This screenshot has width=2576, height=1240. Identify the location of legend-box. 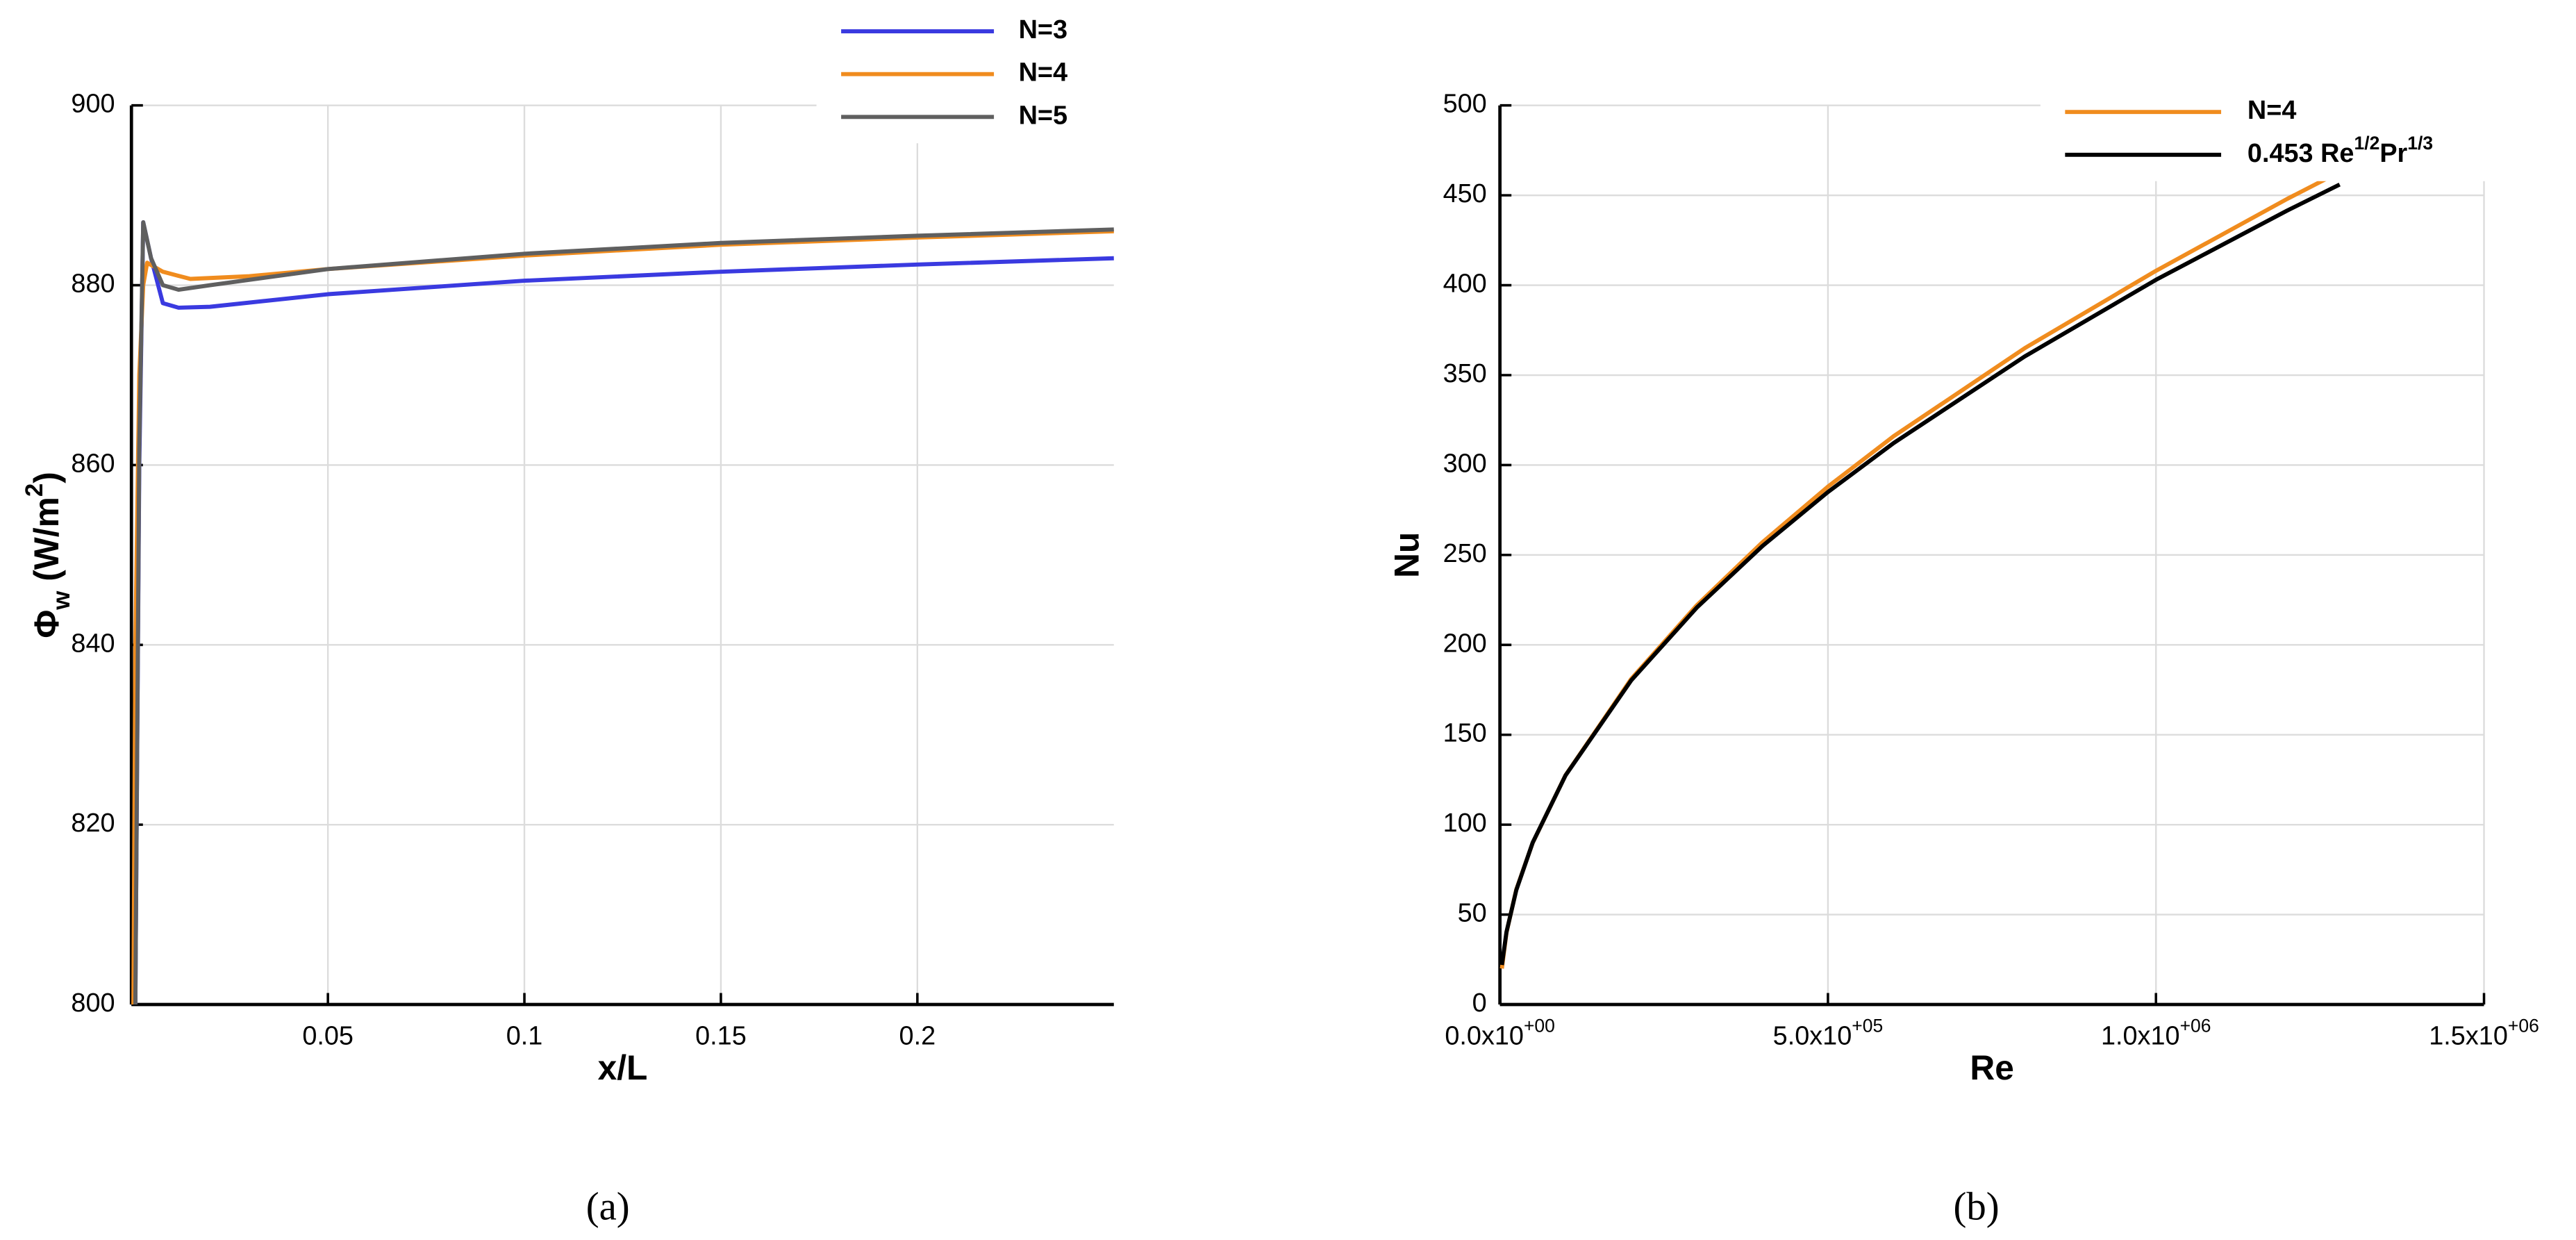
(2264, 135).